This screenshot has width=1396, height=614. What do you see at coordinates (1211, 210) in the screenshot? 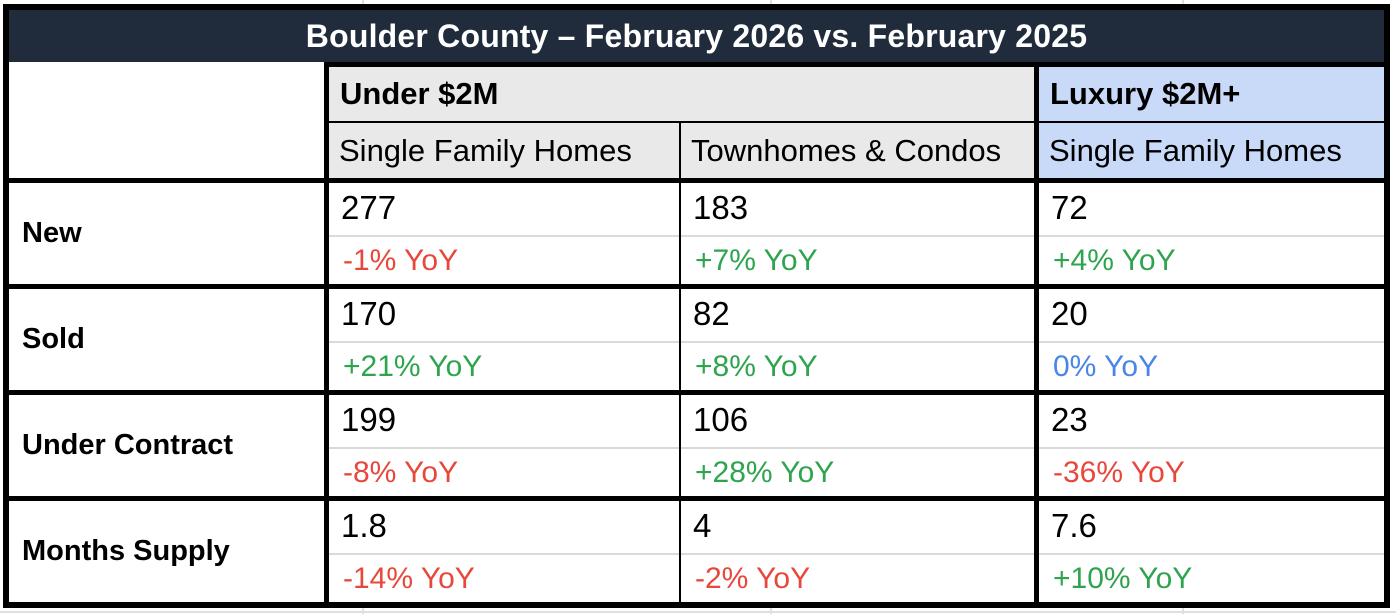
I see `cell-value: 72` at bounding box center [1211, 210].